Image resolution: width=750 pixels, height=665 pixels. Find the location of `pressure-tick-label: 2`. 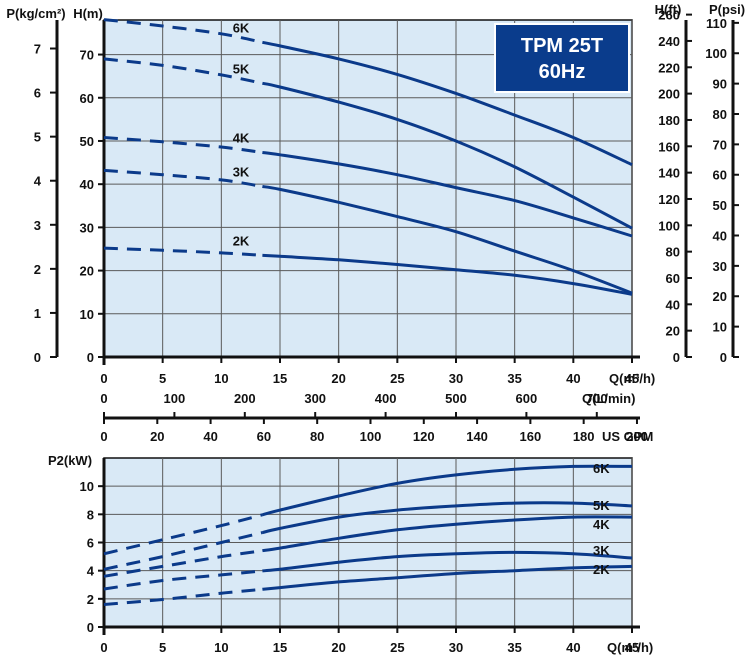

pressure-tick-label: 2 is located at coordinates (37, 269).